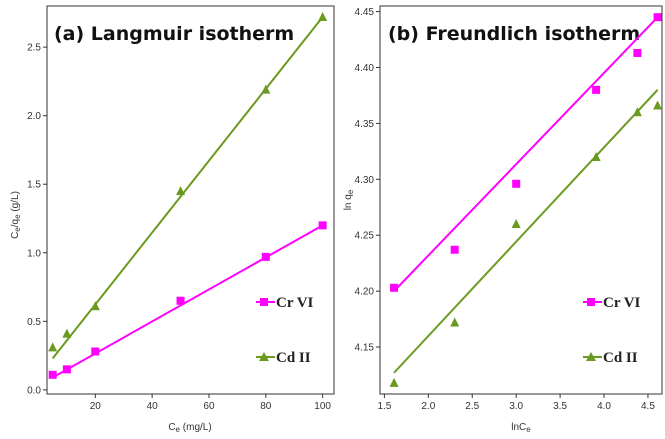 This screenshot has width=665, height=439. What do you see at coordinates (34, 48) in the screenshot?
I see `y-tick-label-a: 2.5` at bounding box center [34, 48].